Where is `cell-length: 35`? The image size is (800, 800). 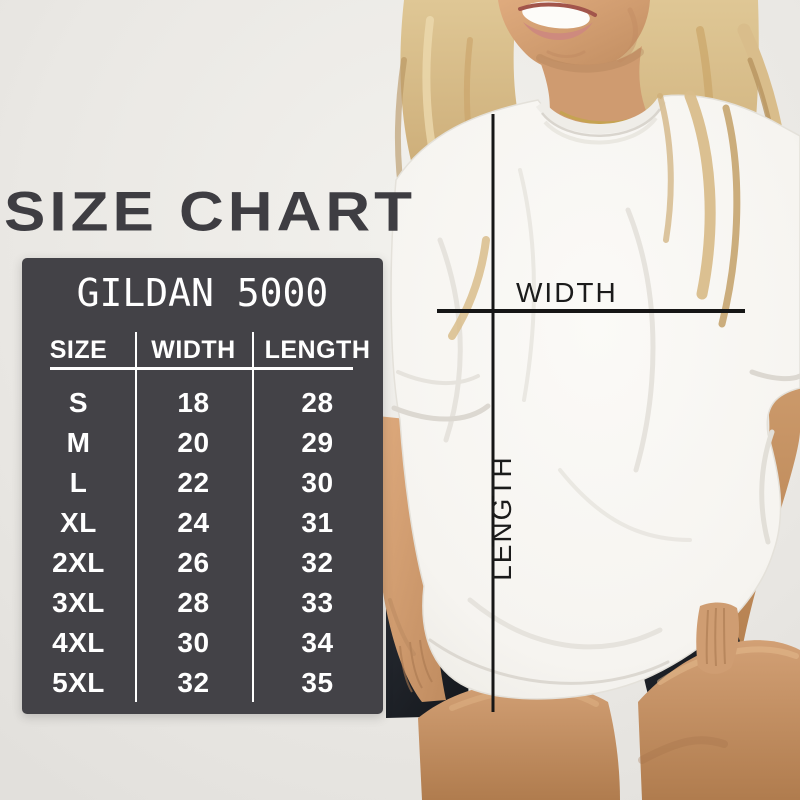
cell-length: 35 is located at coordinates (317, 682).